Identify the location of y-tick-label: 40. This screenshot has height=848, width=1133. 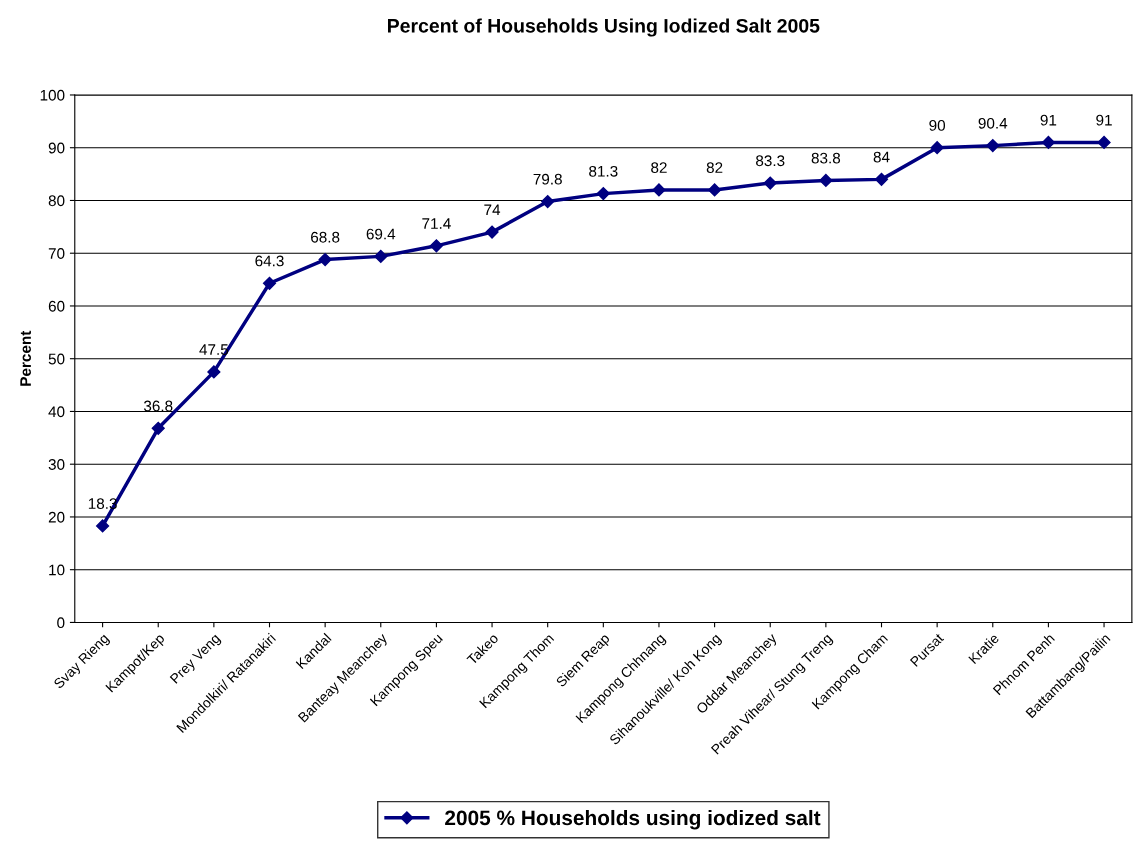
(56, 412).